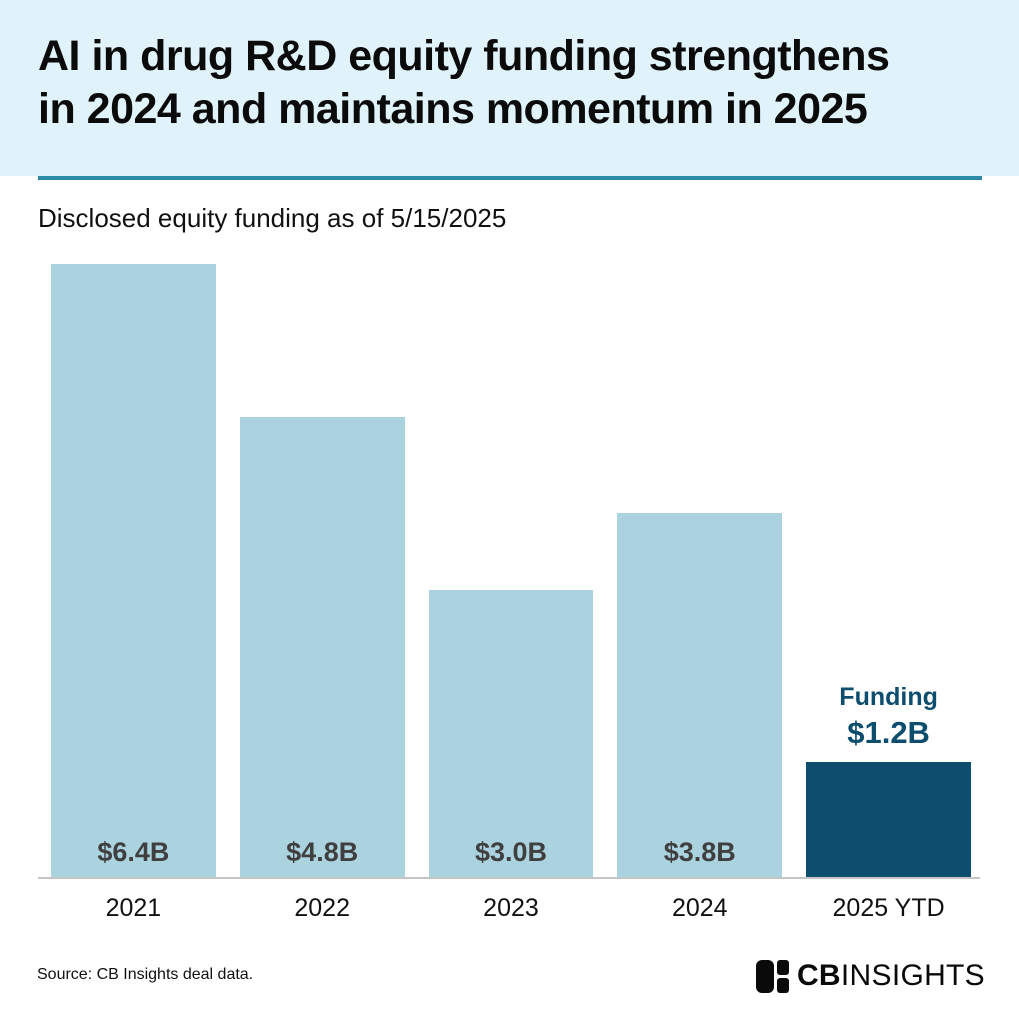  What do you see at coordinates (272, 218) in the screenshot?
I see `chart-subtitle: Disclosed equity funding as of 5/15/2025` at bounding box center [272, 218].